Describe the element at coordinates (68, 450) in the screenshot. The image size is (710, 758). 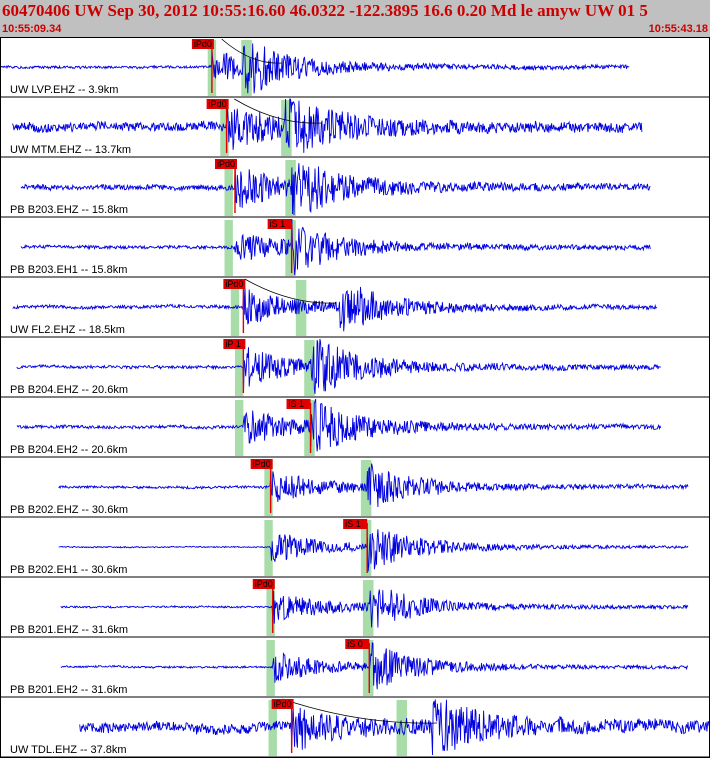
I see `station-label: PB B204.EH2 -- 20.6km` at that location.